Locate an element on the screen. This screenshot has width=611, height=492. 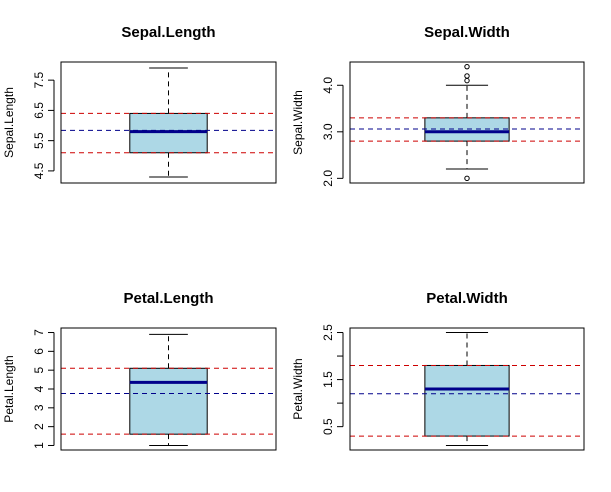
panel-1: Sepal.Length Sepal.Length 4.5 5.5 6.5 7.5 is located at coordinates (139, 104).